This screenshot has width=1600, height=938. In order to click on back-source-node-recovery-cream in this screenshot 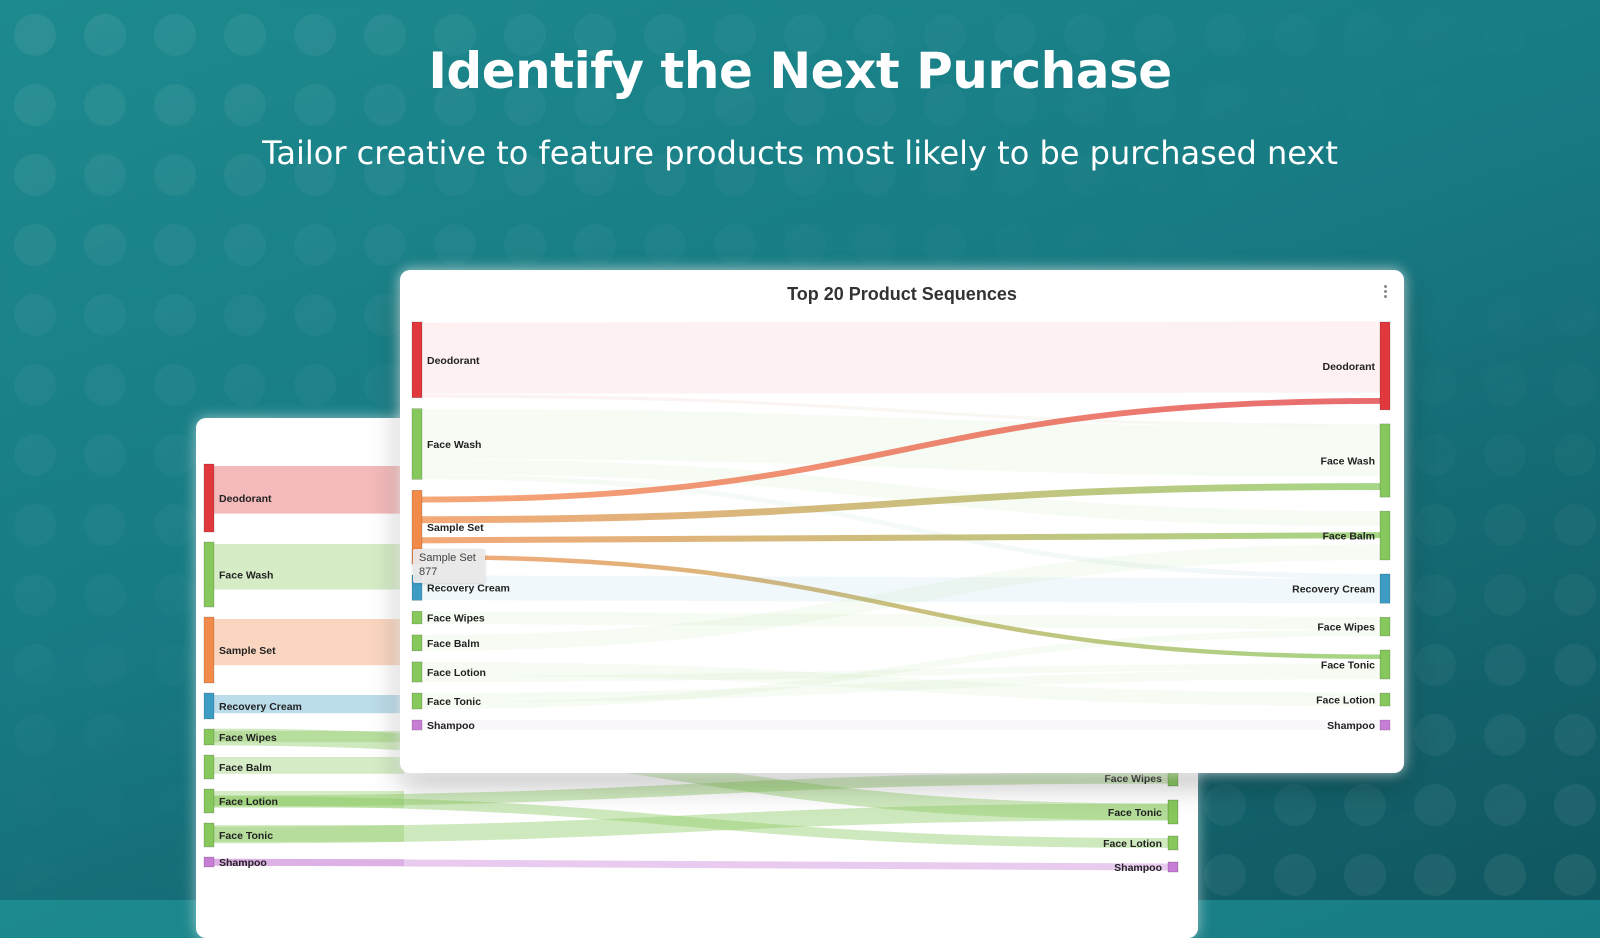, I will do `click(209, 706)`.